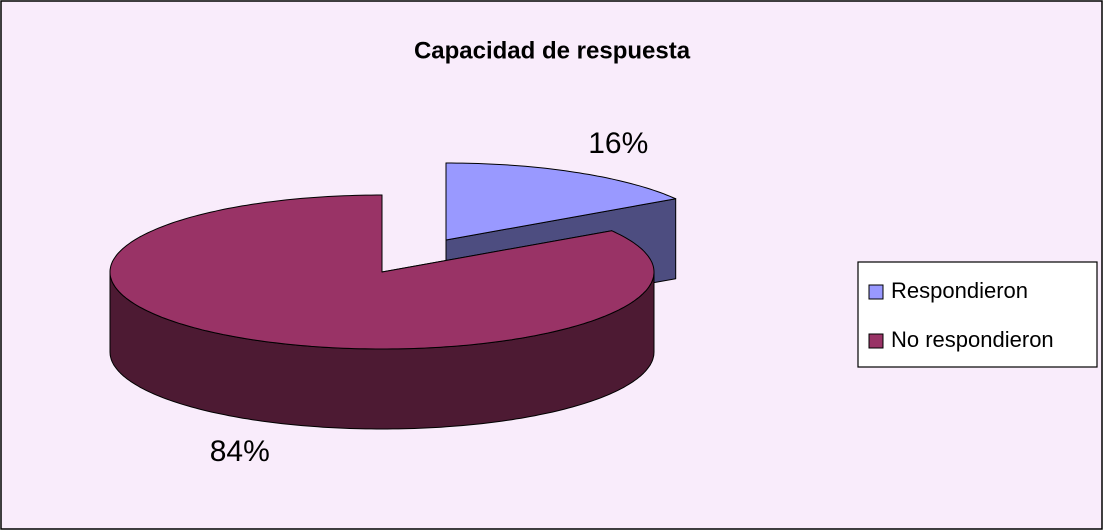 The height and width of the screenshot is (531, 1104). I want to click on legend-label: Respondieron, so click(959, 290).